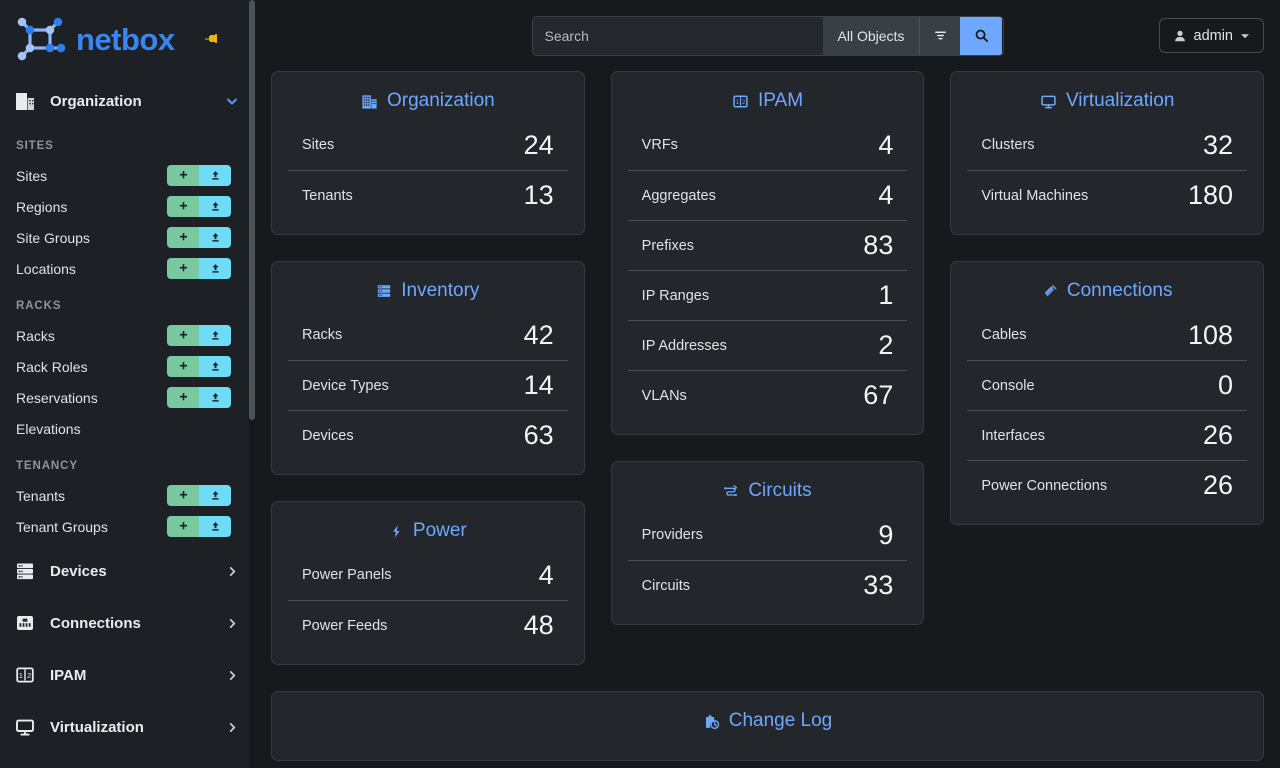 Image resolution: width=1280 pixels, height=768 pixels. I want to click on stat-row: Device Types 14, so click(428, 385).